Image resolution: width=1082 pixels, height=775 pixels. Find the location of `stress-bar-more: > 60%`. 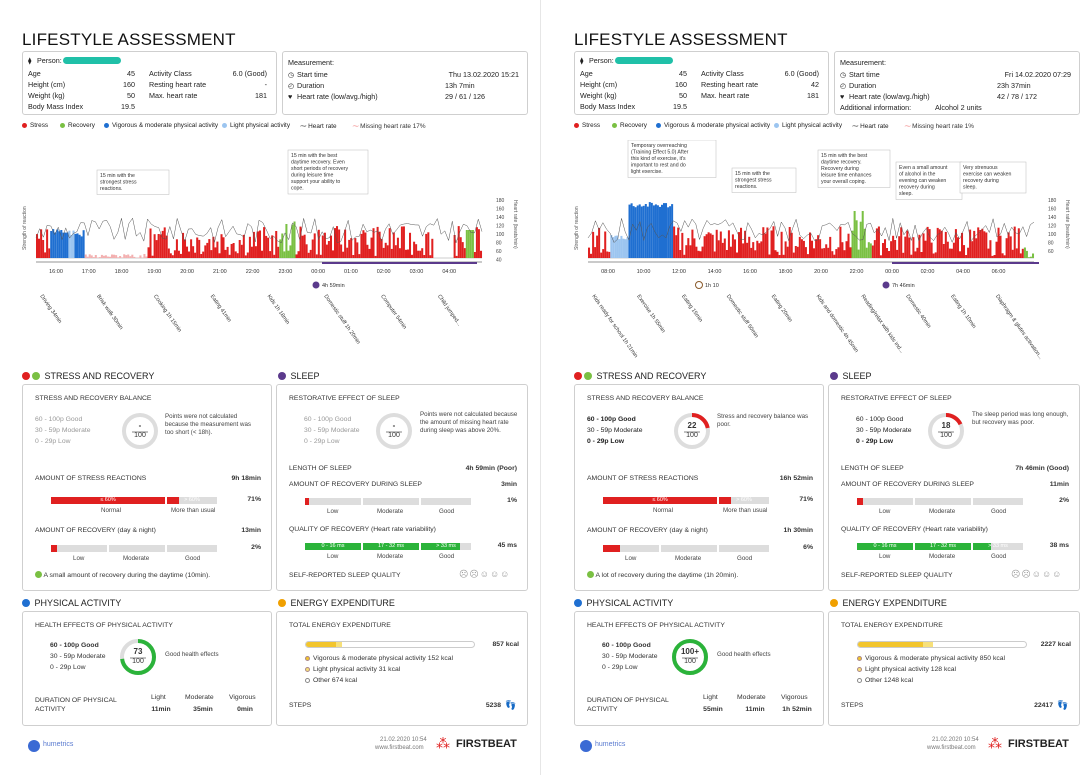

stress-bar-more: > 60% is located at coordinates (744, 500).